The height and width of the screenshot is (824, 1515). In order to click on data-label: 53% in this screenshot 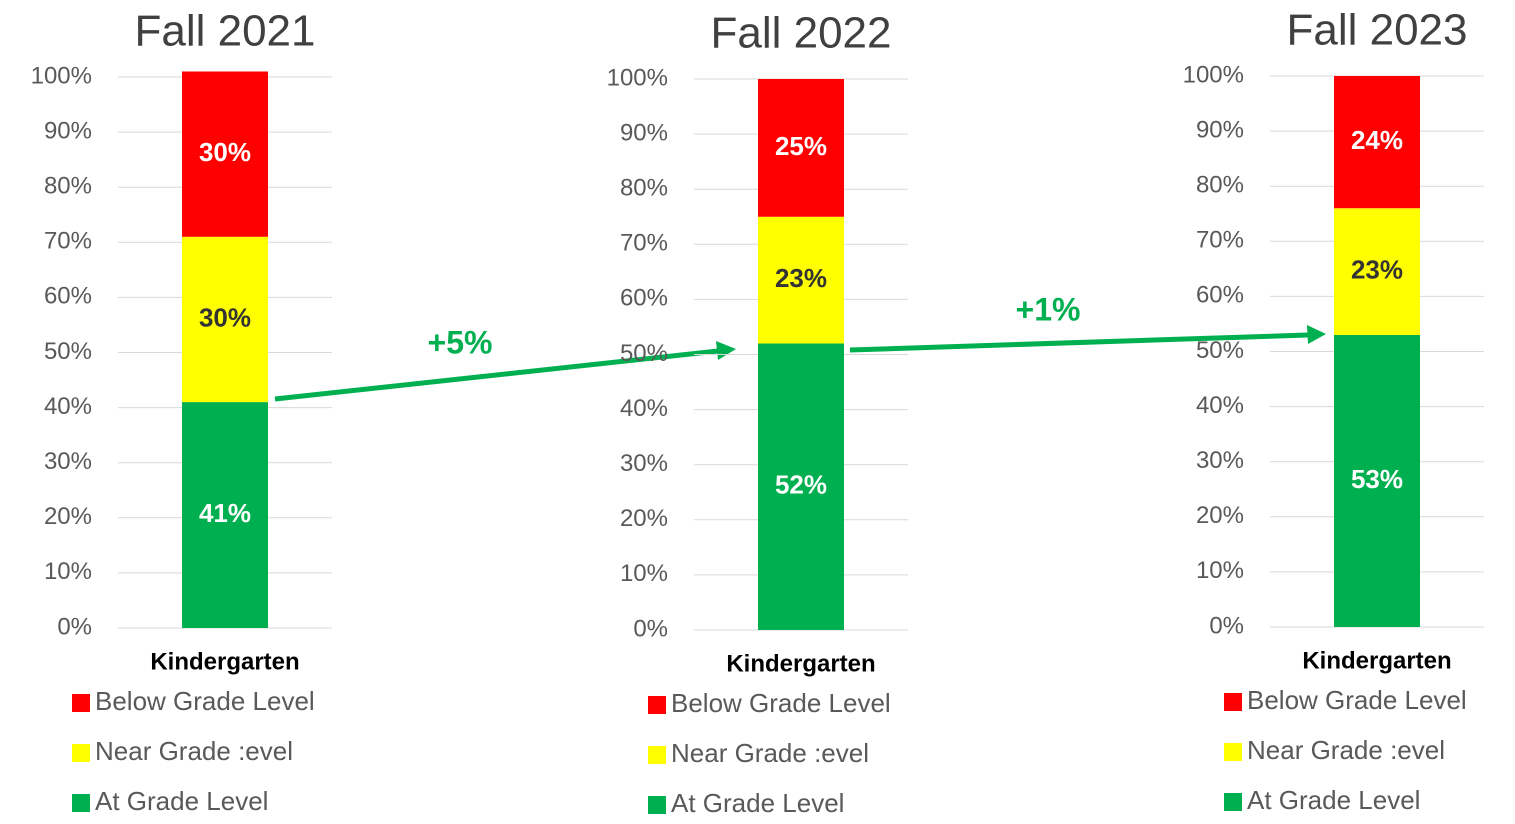, I will do `click(1377, 479)`.